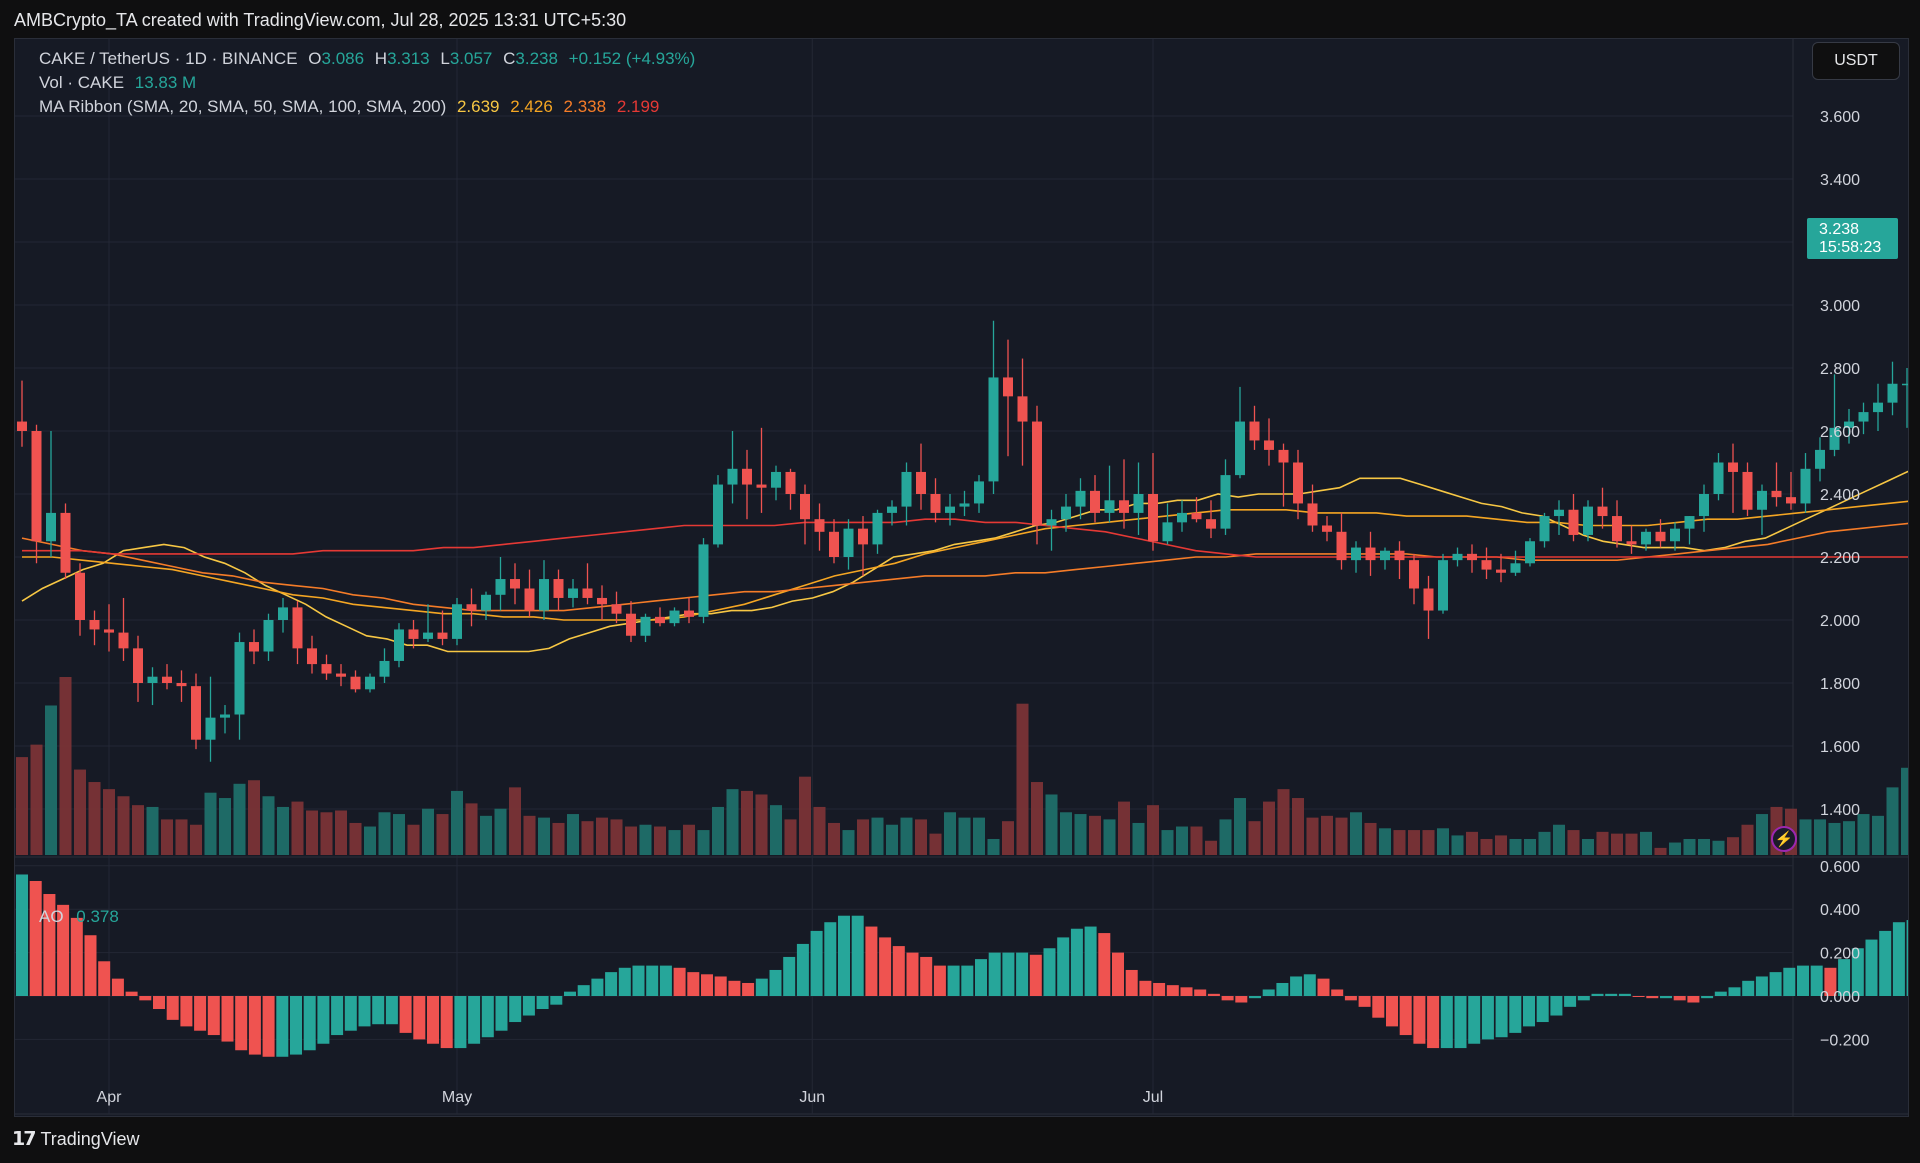  I want to click on lightning-icon: ⚡, so click(1784, 839).